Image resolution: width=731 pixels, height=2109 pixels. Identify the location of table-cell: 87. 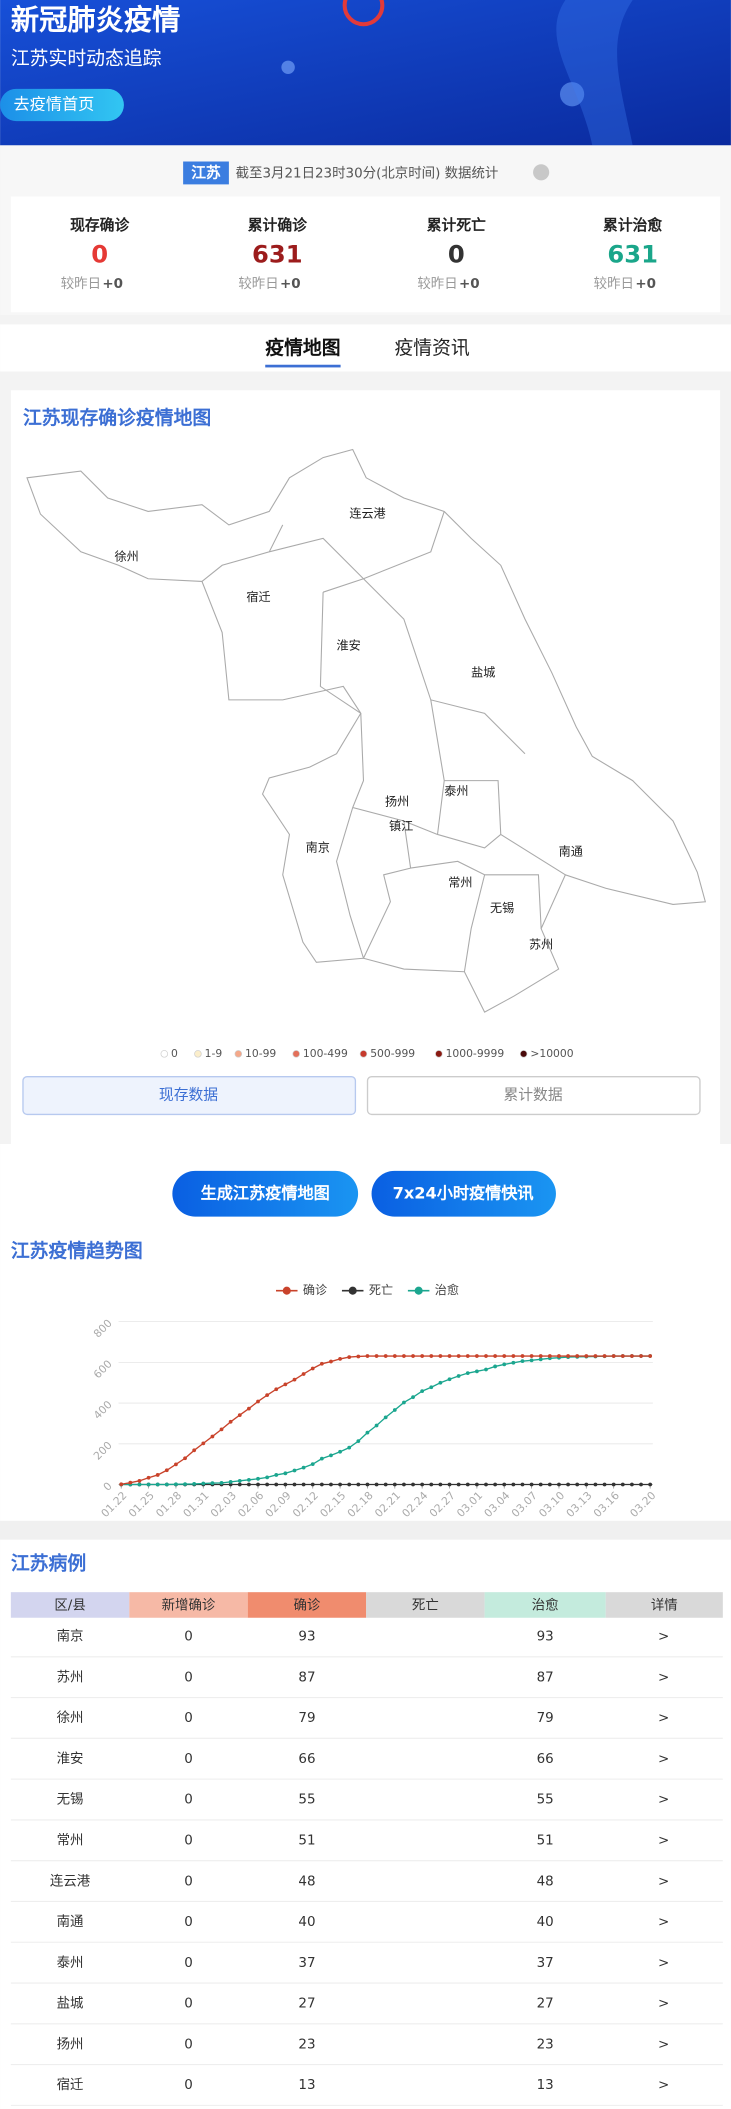
(306, 1677).